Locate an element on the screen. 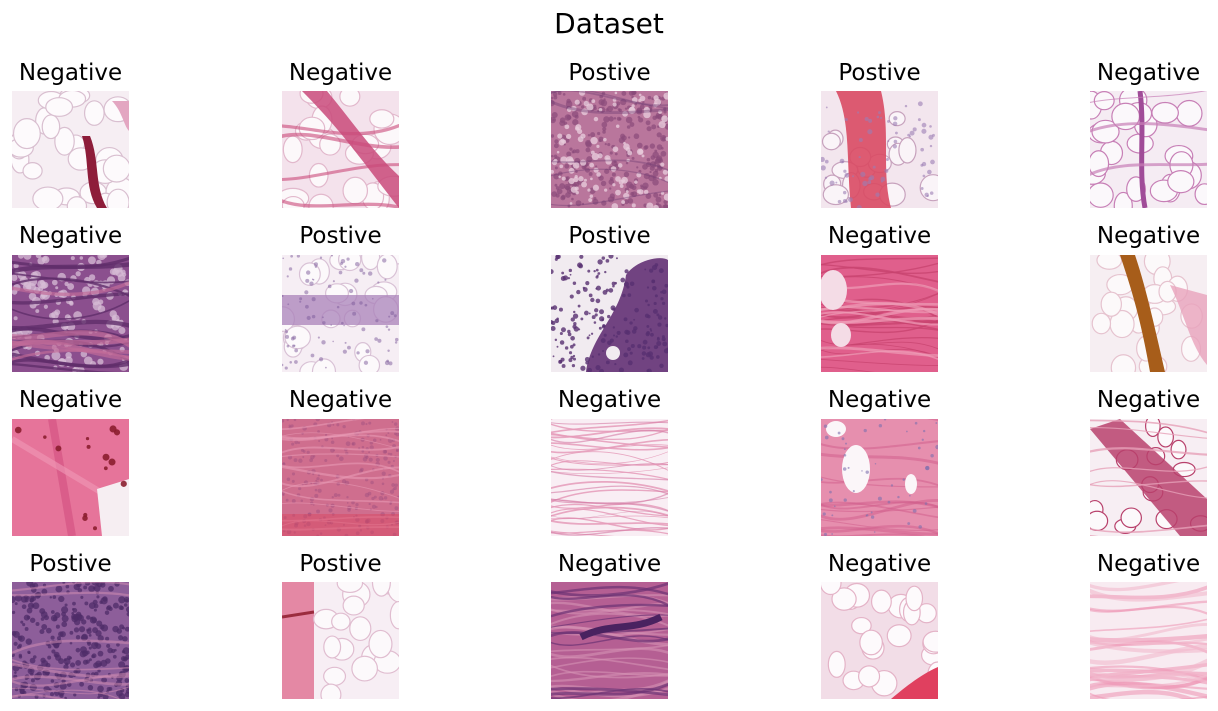  figure-title: Dataset is located at coordinates (609, 23).